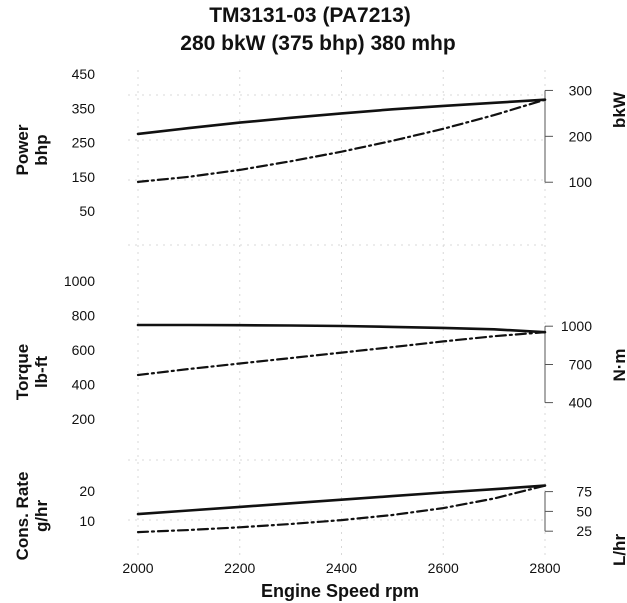 The image size is (627, 603). I want to click on cons-left-tick-1: 10, so click(87, 521).